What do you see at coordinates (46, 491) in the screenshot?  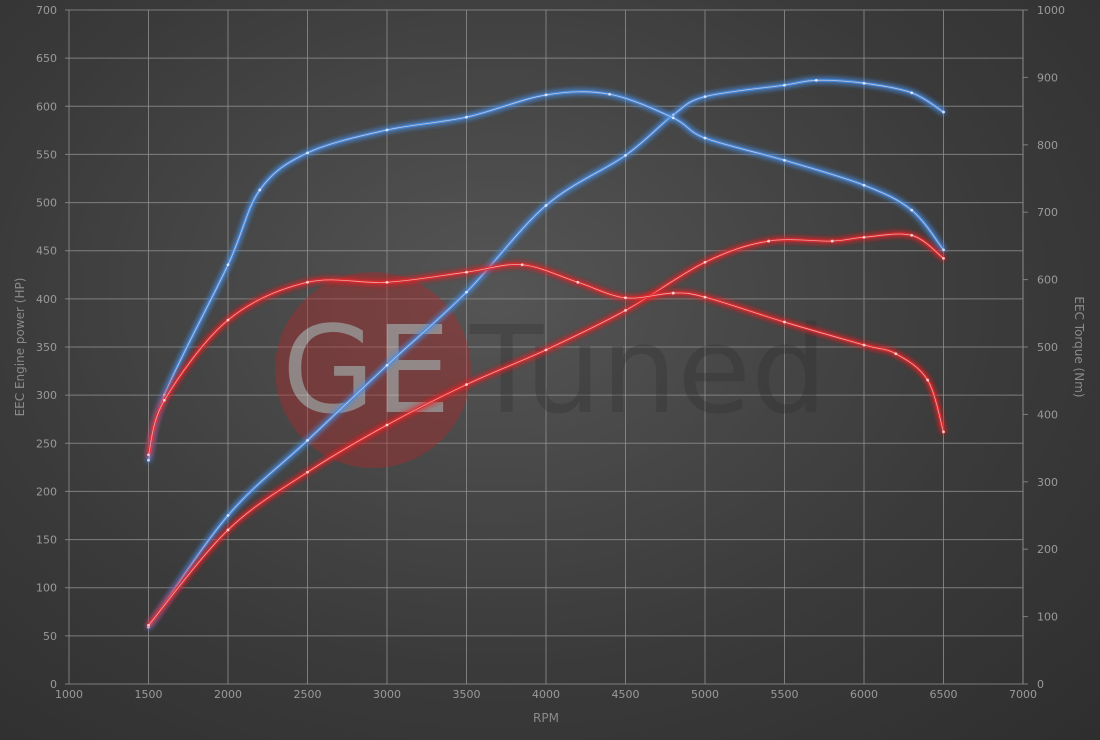 I see `y-tick-label: 200` at bounding box center [46, 491].